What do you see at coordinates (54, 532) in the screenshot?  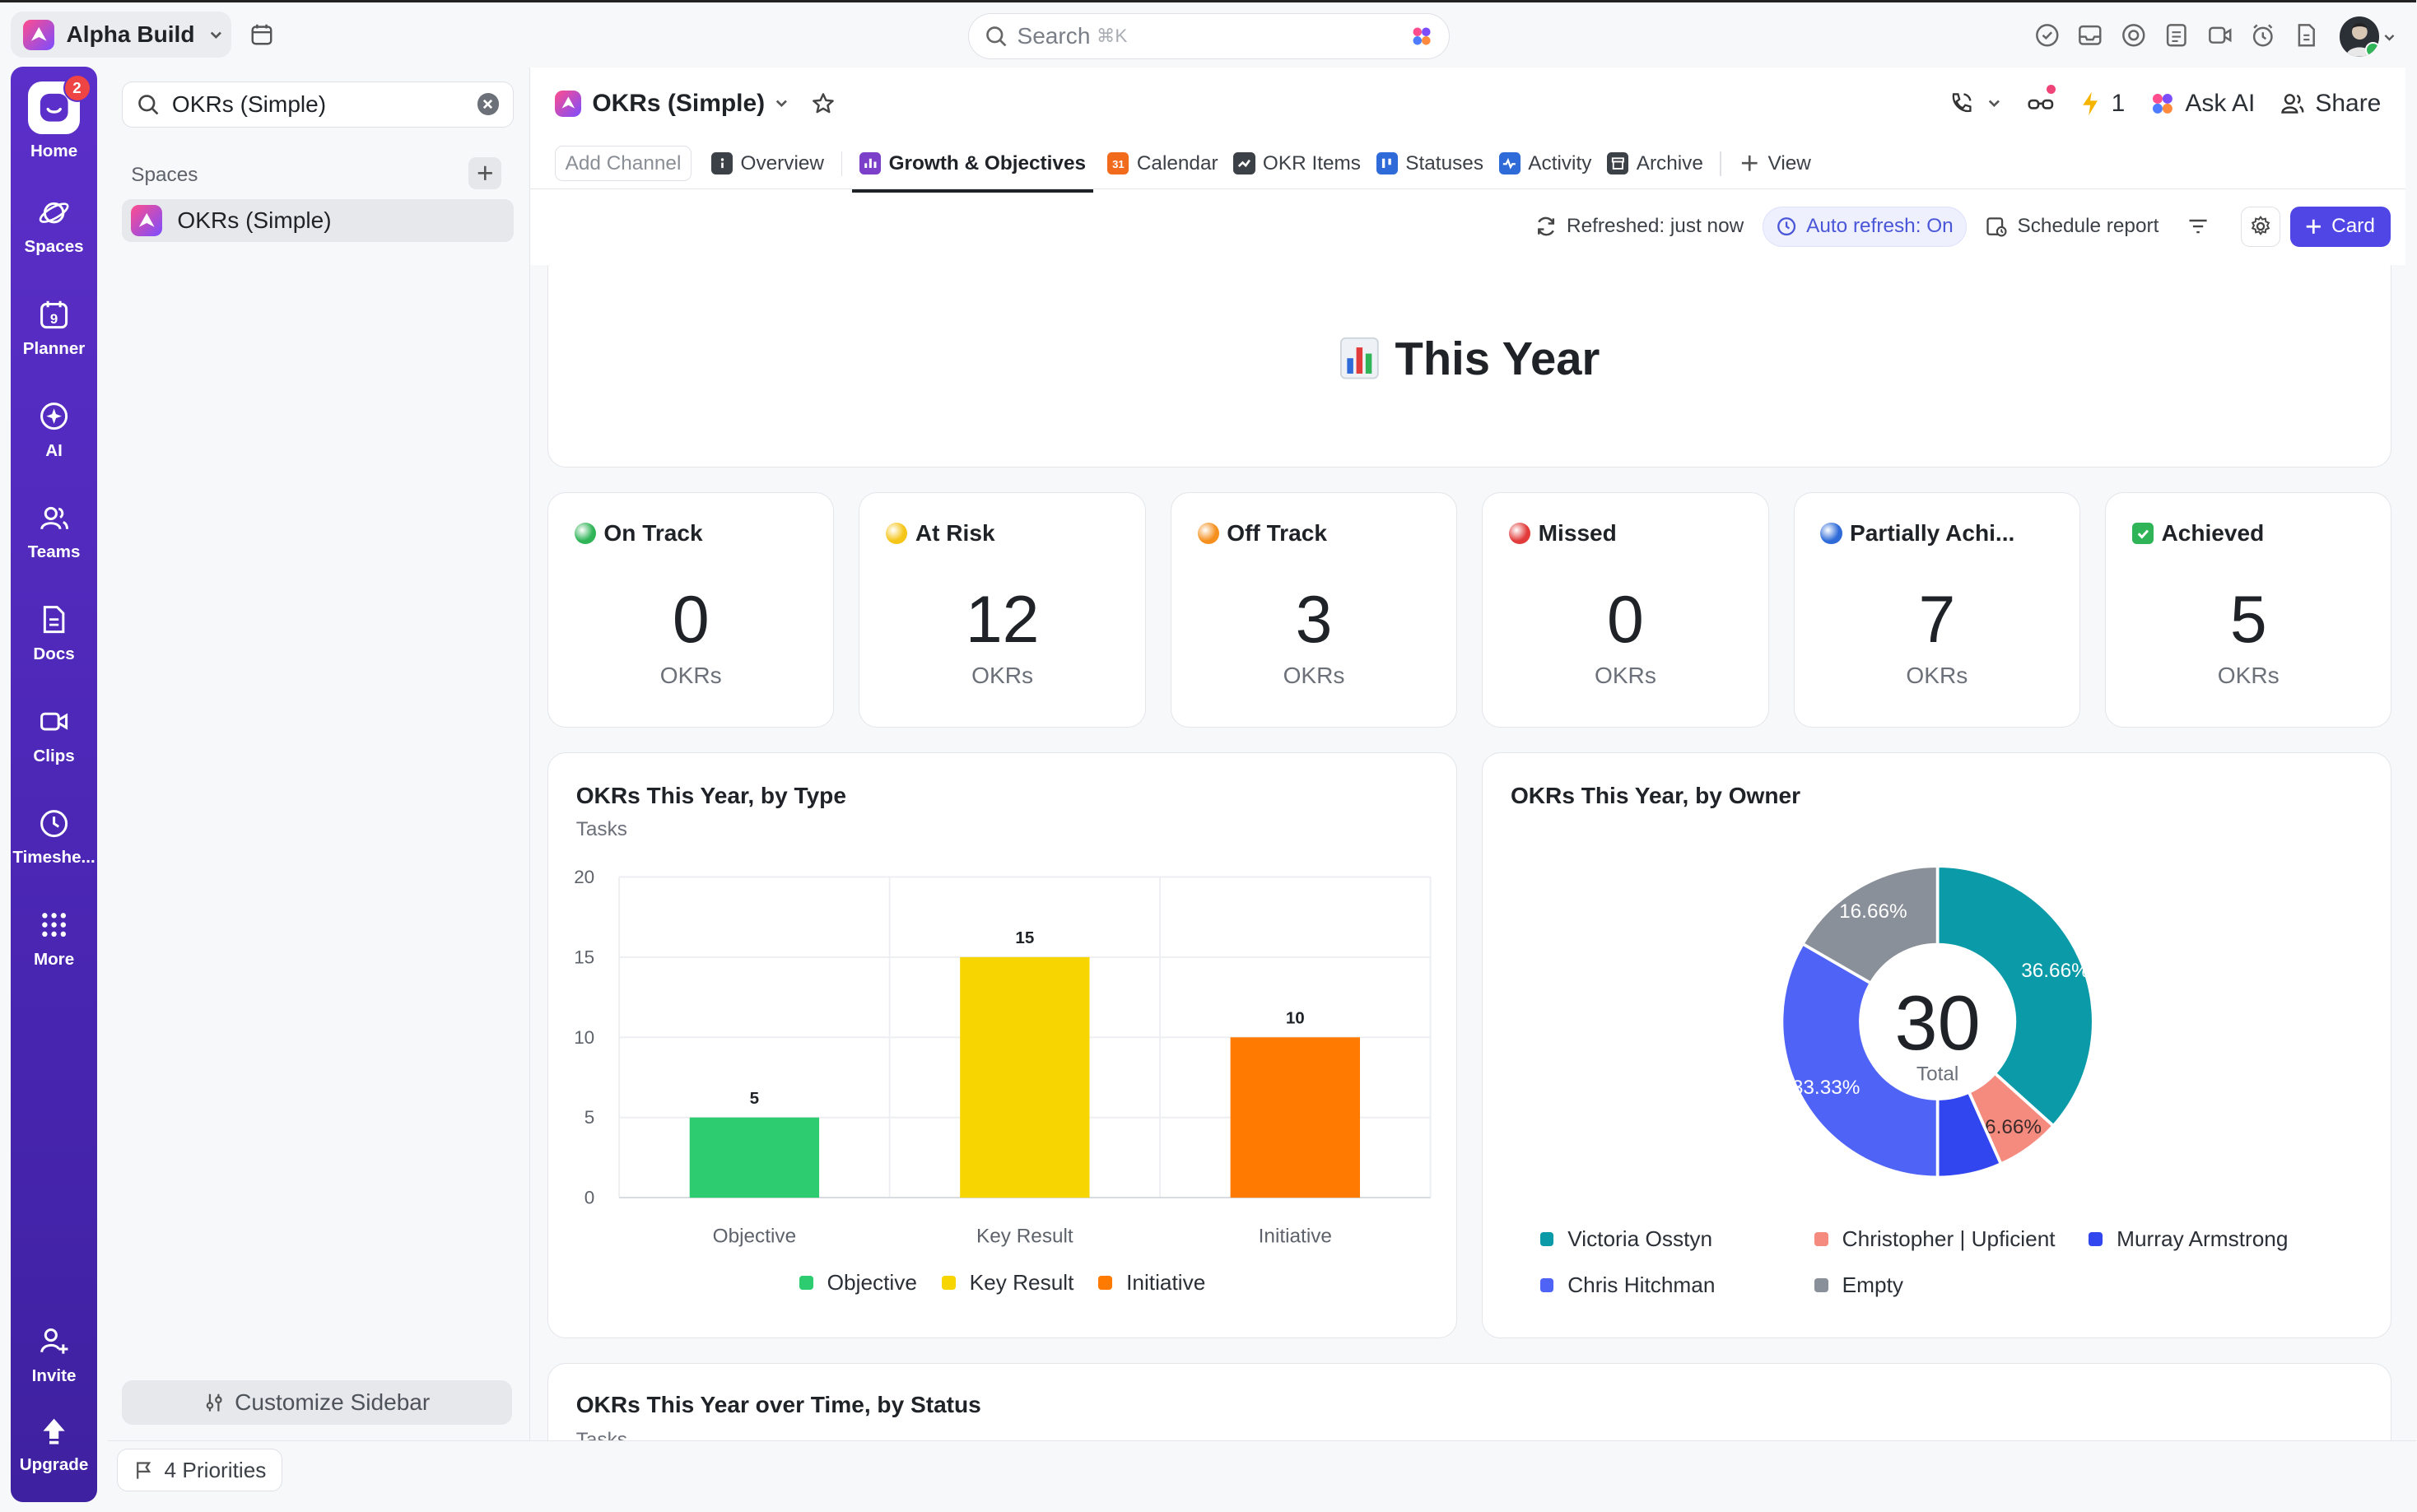 I see `rail-item-teams: Teams` at bounding box center [54, 532].